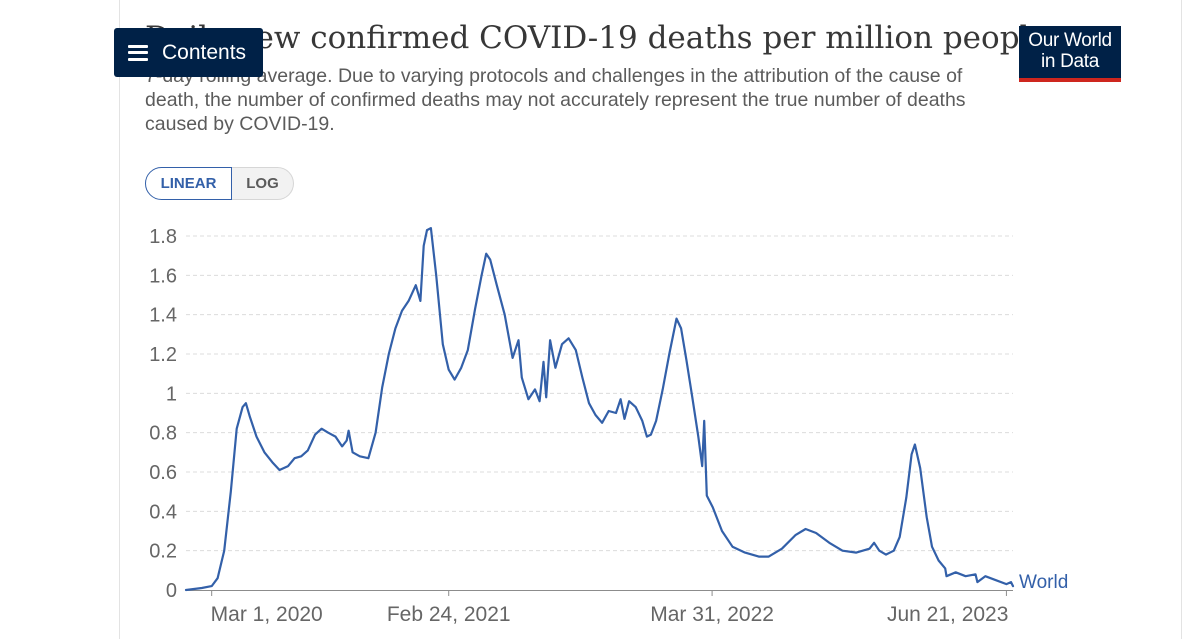  I want to click on logo-line-2: in Data, so click(1070, 61).